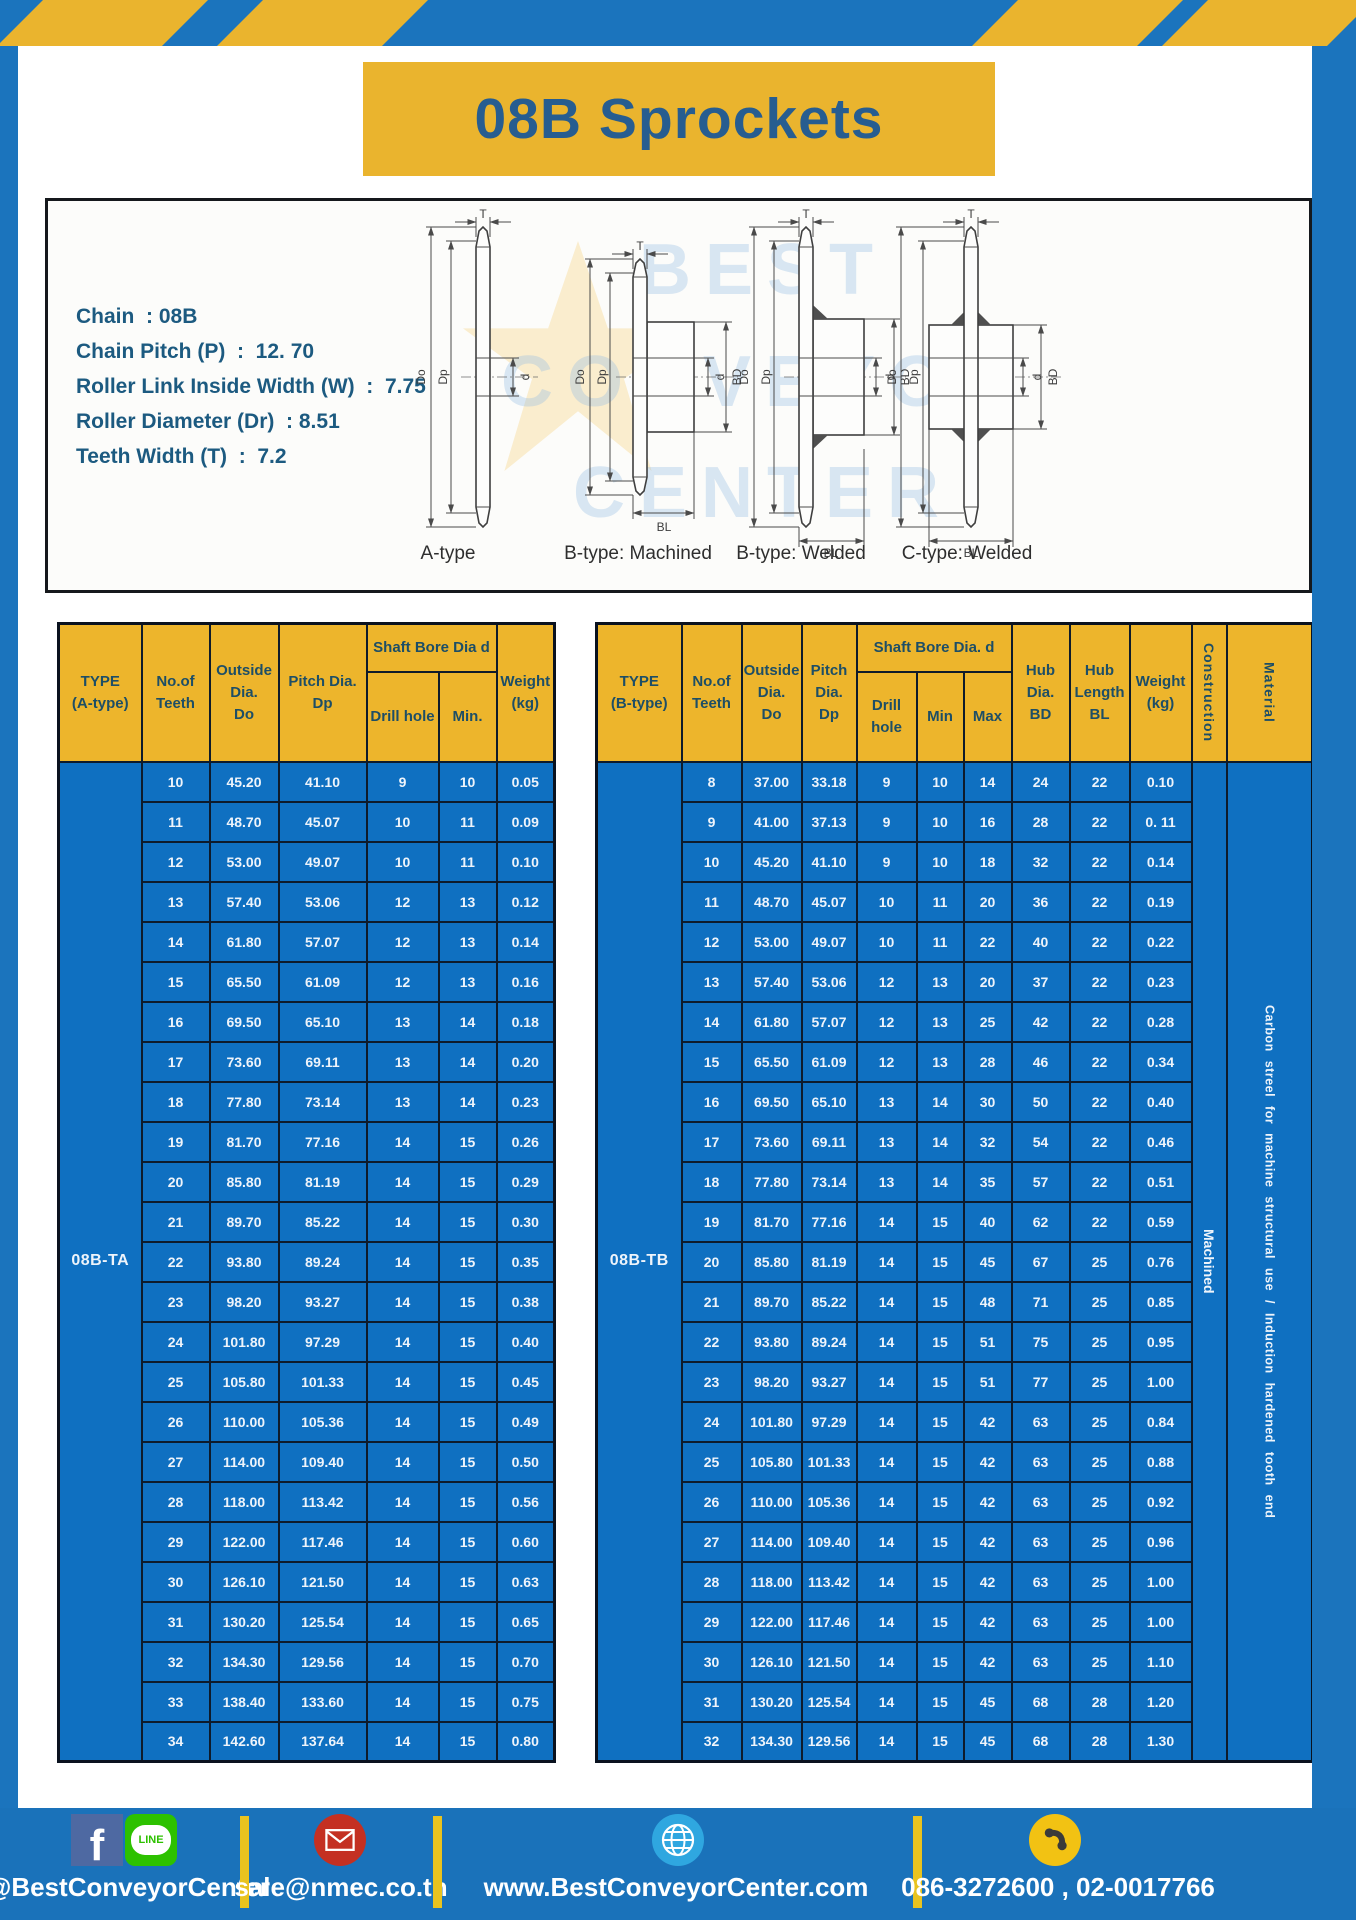 This screenshot has height=1920, width=1356. I want to click on table-cell: 35, so click(987, 1181).